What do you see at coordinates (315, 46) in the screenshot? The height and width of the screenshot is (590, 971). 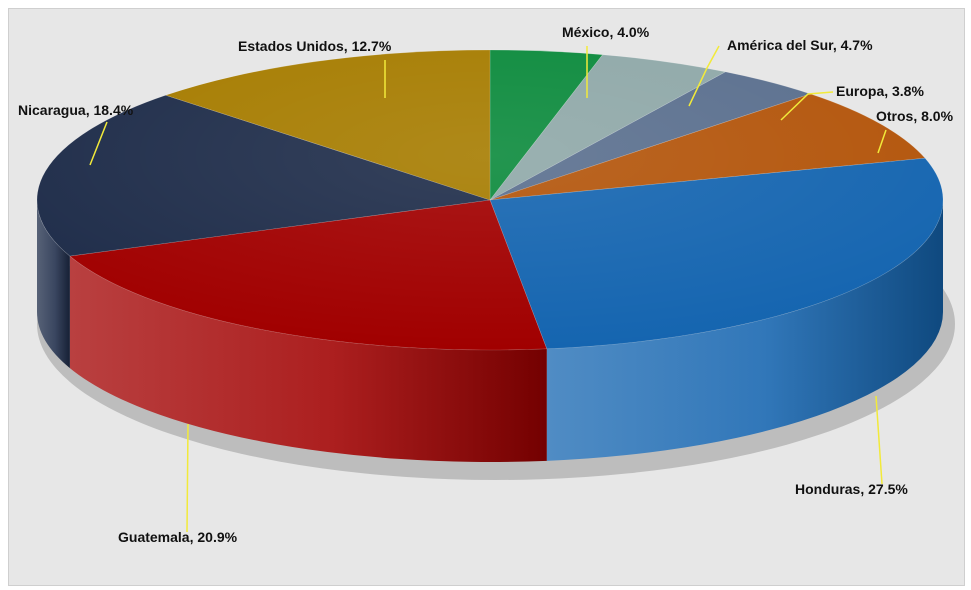 I see `data-label-estados-unidos: Estados Unidos, 12.7%` at bounding box center [315, 46].